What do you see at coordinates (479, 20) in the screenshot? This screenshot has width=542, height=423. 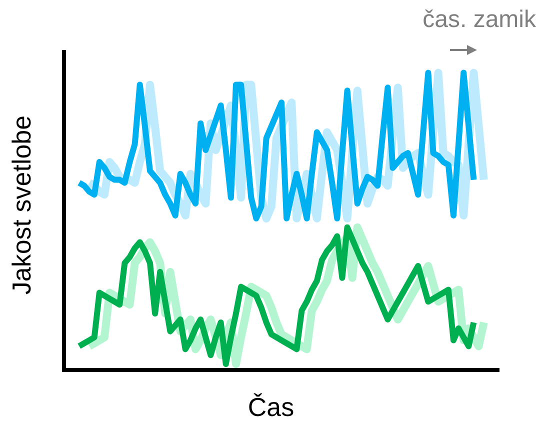 I see `text: čas. zamik` at bounding box center [479, 20].